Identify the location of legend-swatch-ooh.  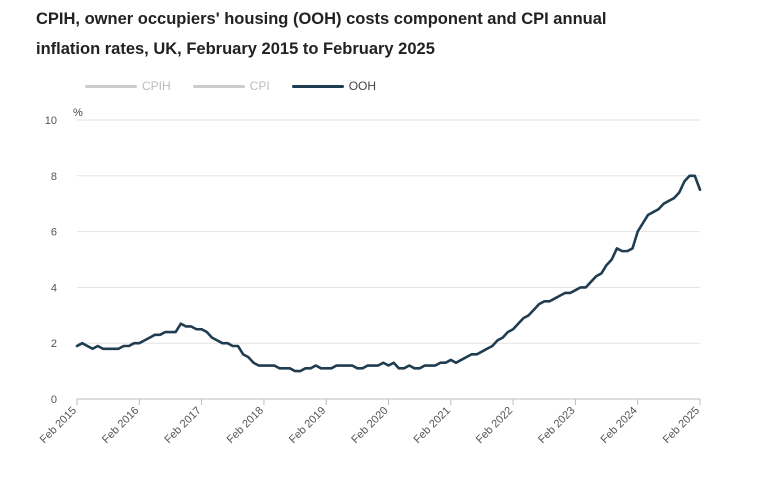
(317, 86).